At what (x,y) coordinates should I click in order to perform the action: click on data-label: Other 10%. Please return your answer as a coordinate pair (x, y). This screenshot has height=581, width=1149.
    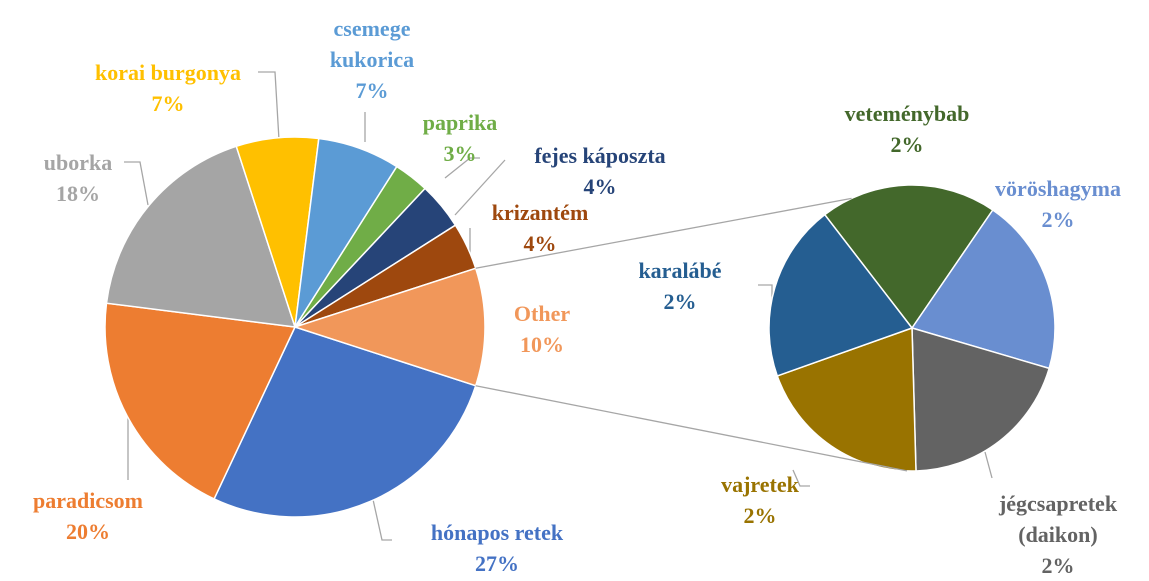
    Looking at the image, I should click on (542, 329).